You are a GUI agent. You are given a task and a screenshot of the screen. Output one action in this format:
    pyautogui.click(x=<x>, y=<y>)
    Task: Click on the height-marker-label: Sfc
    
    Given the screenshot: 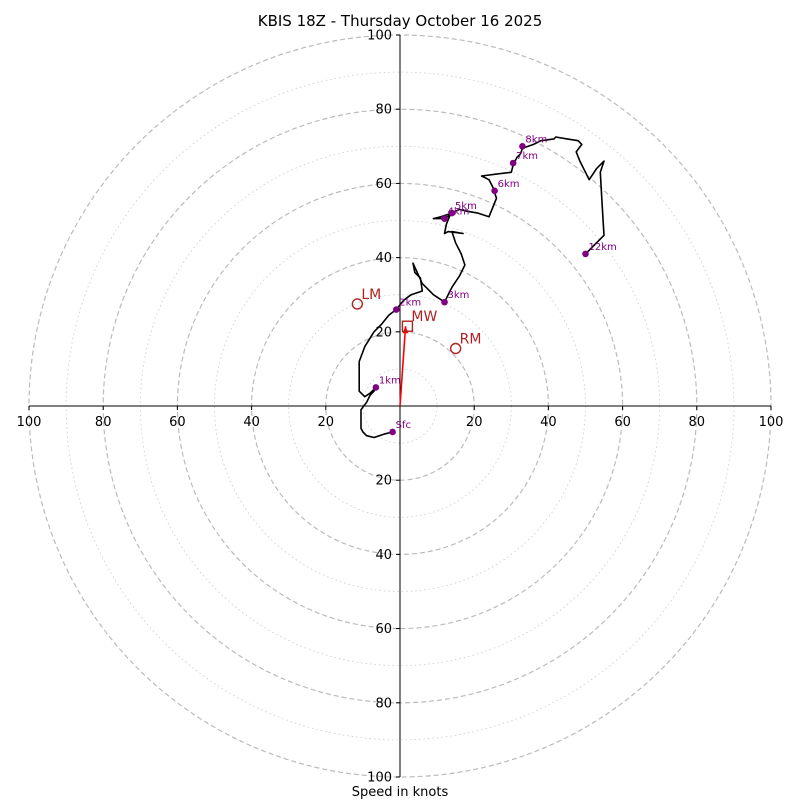 What is the action you would take?
    pyautogui.click(x=403, y=425)
    